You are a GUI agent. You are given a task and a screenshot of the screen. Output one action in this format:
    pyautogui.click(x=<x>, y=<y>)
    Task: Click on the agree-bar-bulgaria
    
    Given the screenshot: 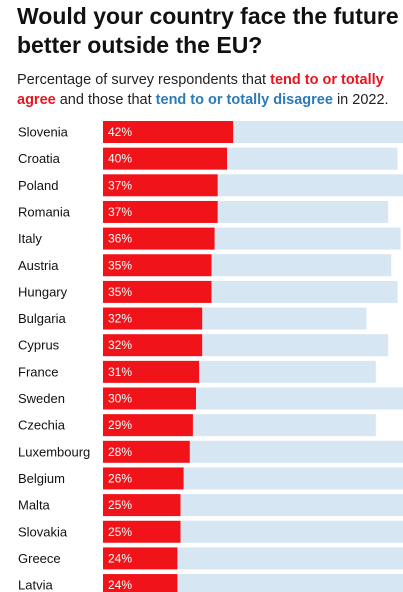 What is the action you would take?
    pyautogui.click(x=153, y=318)
    